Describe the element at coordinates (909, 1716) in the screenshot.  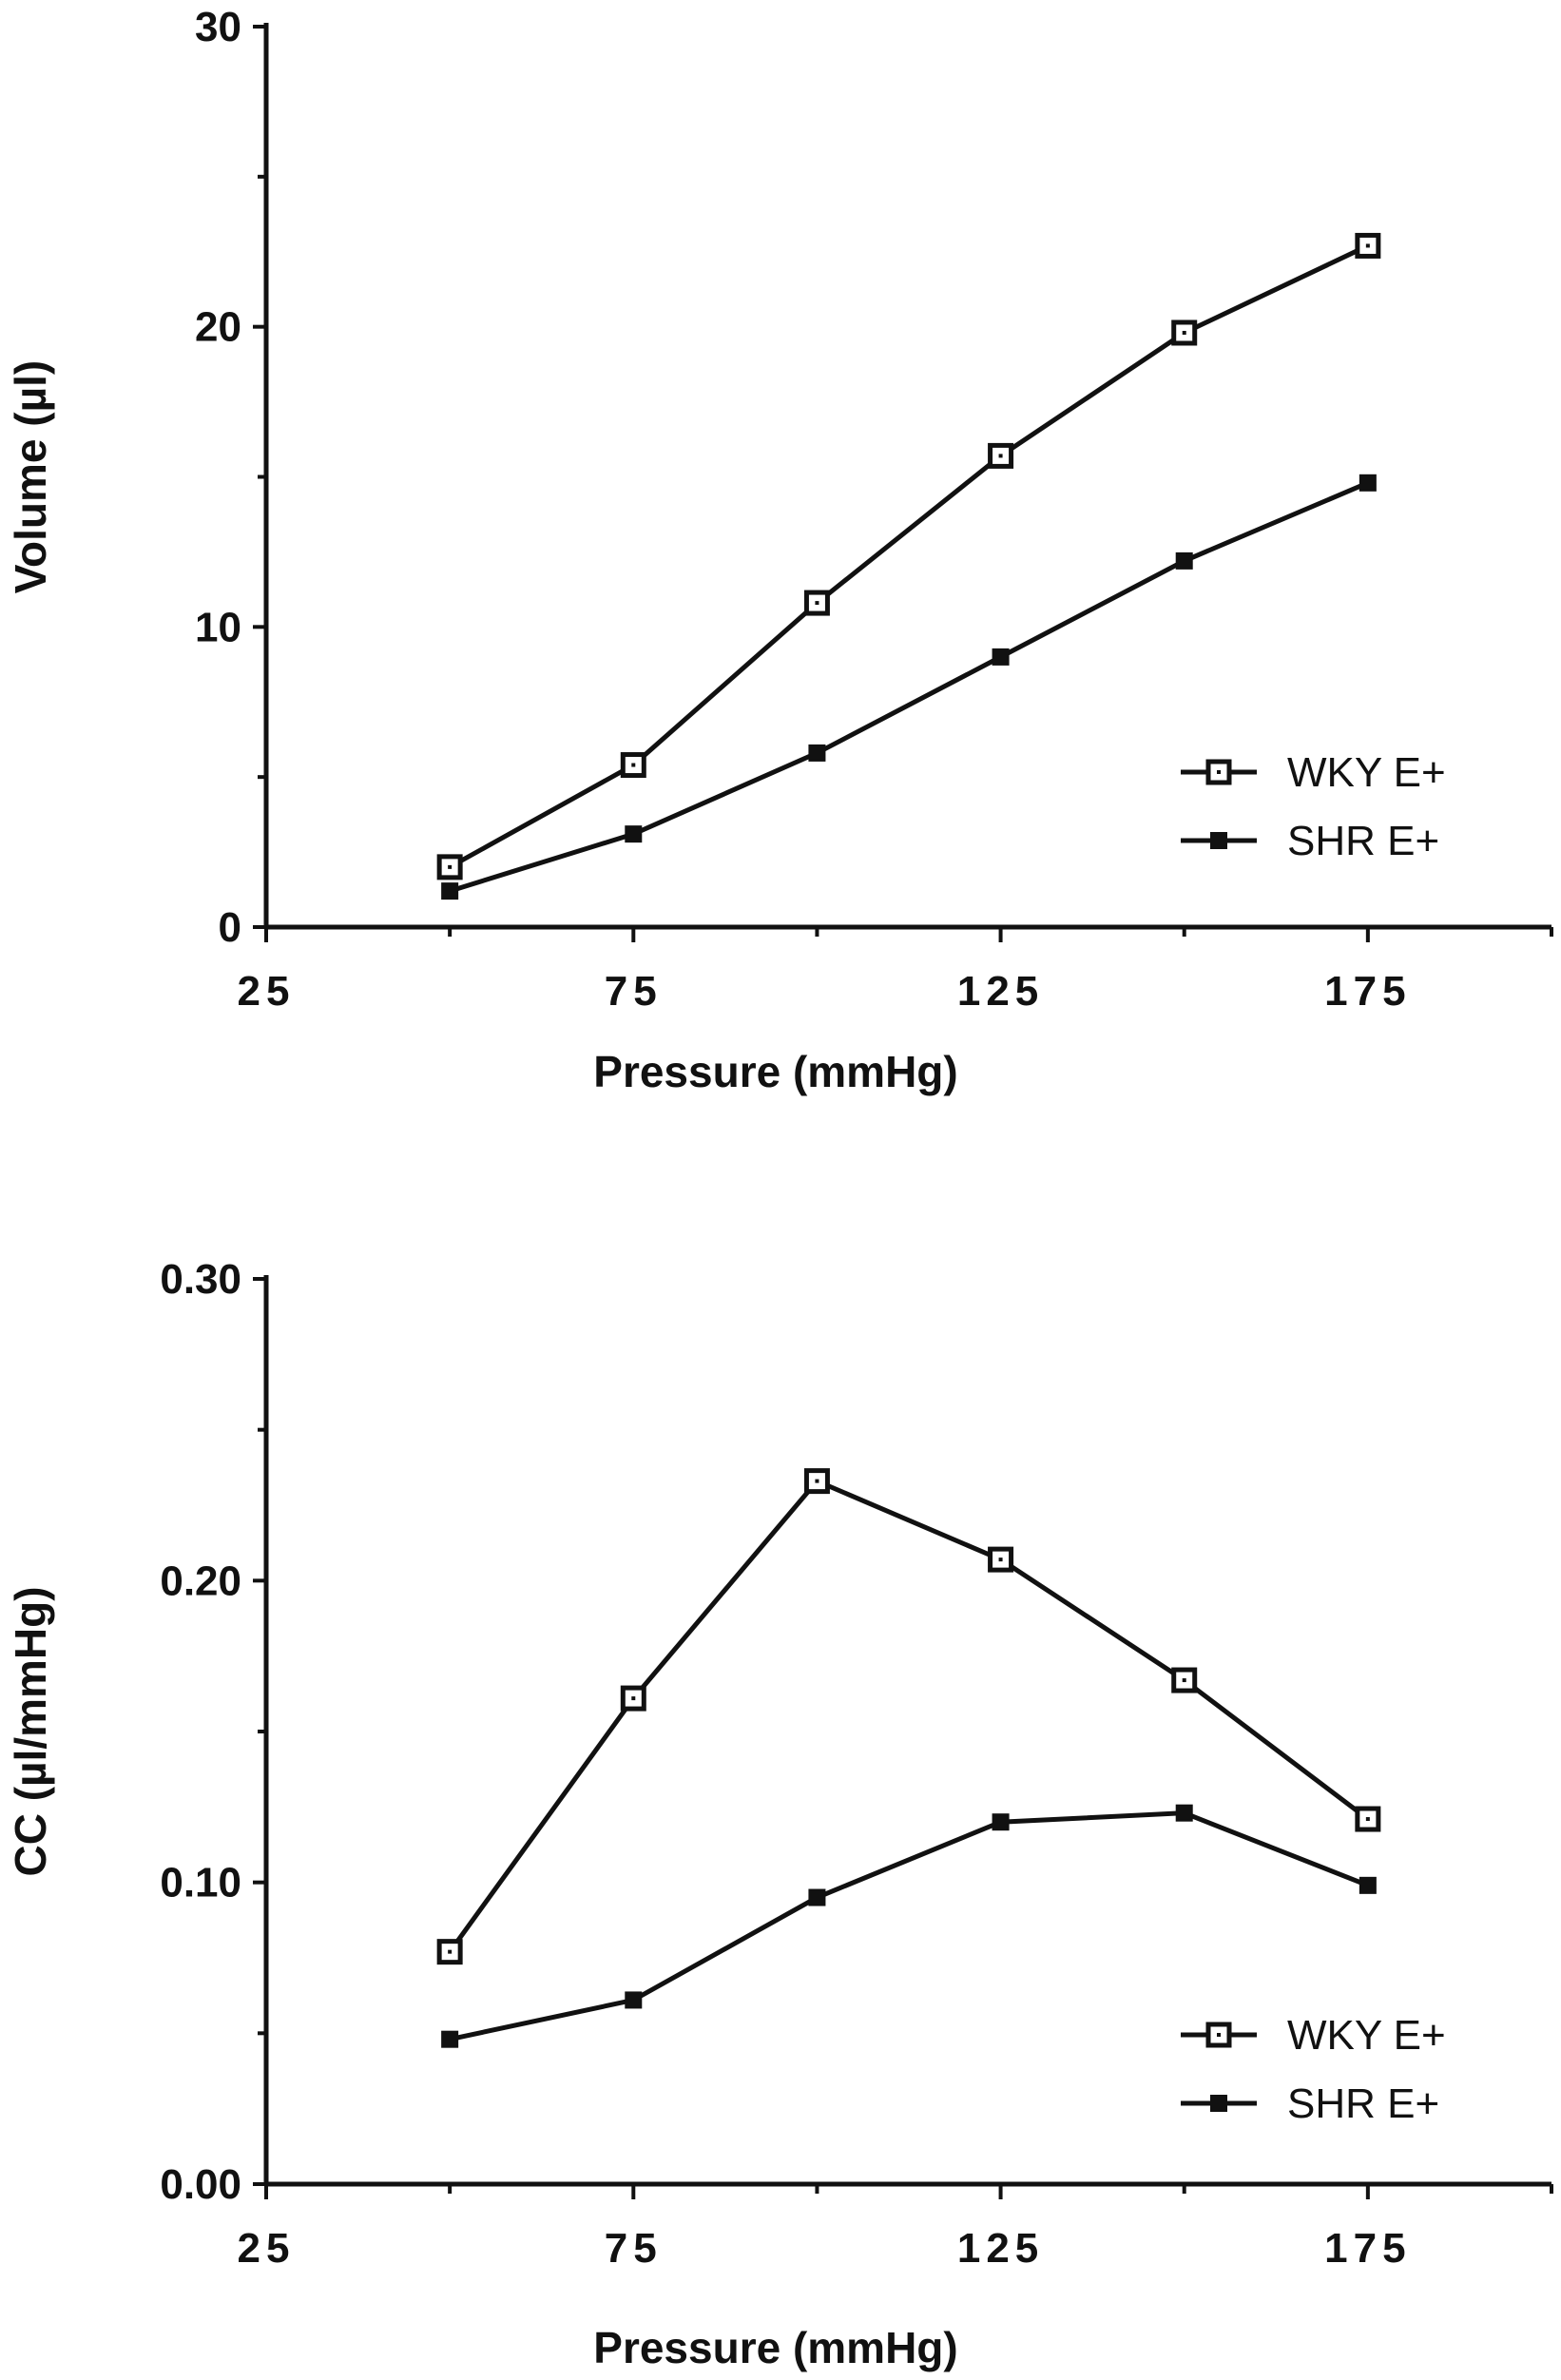
I see `series-line-wky` at that location.